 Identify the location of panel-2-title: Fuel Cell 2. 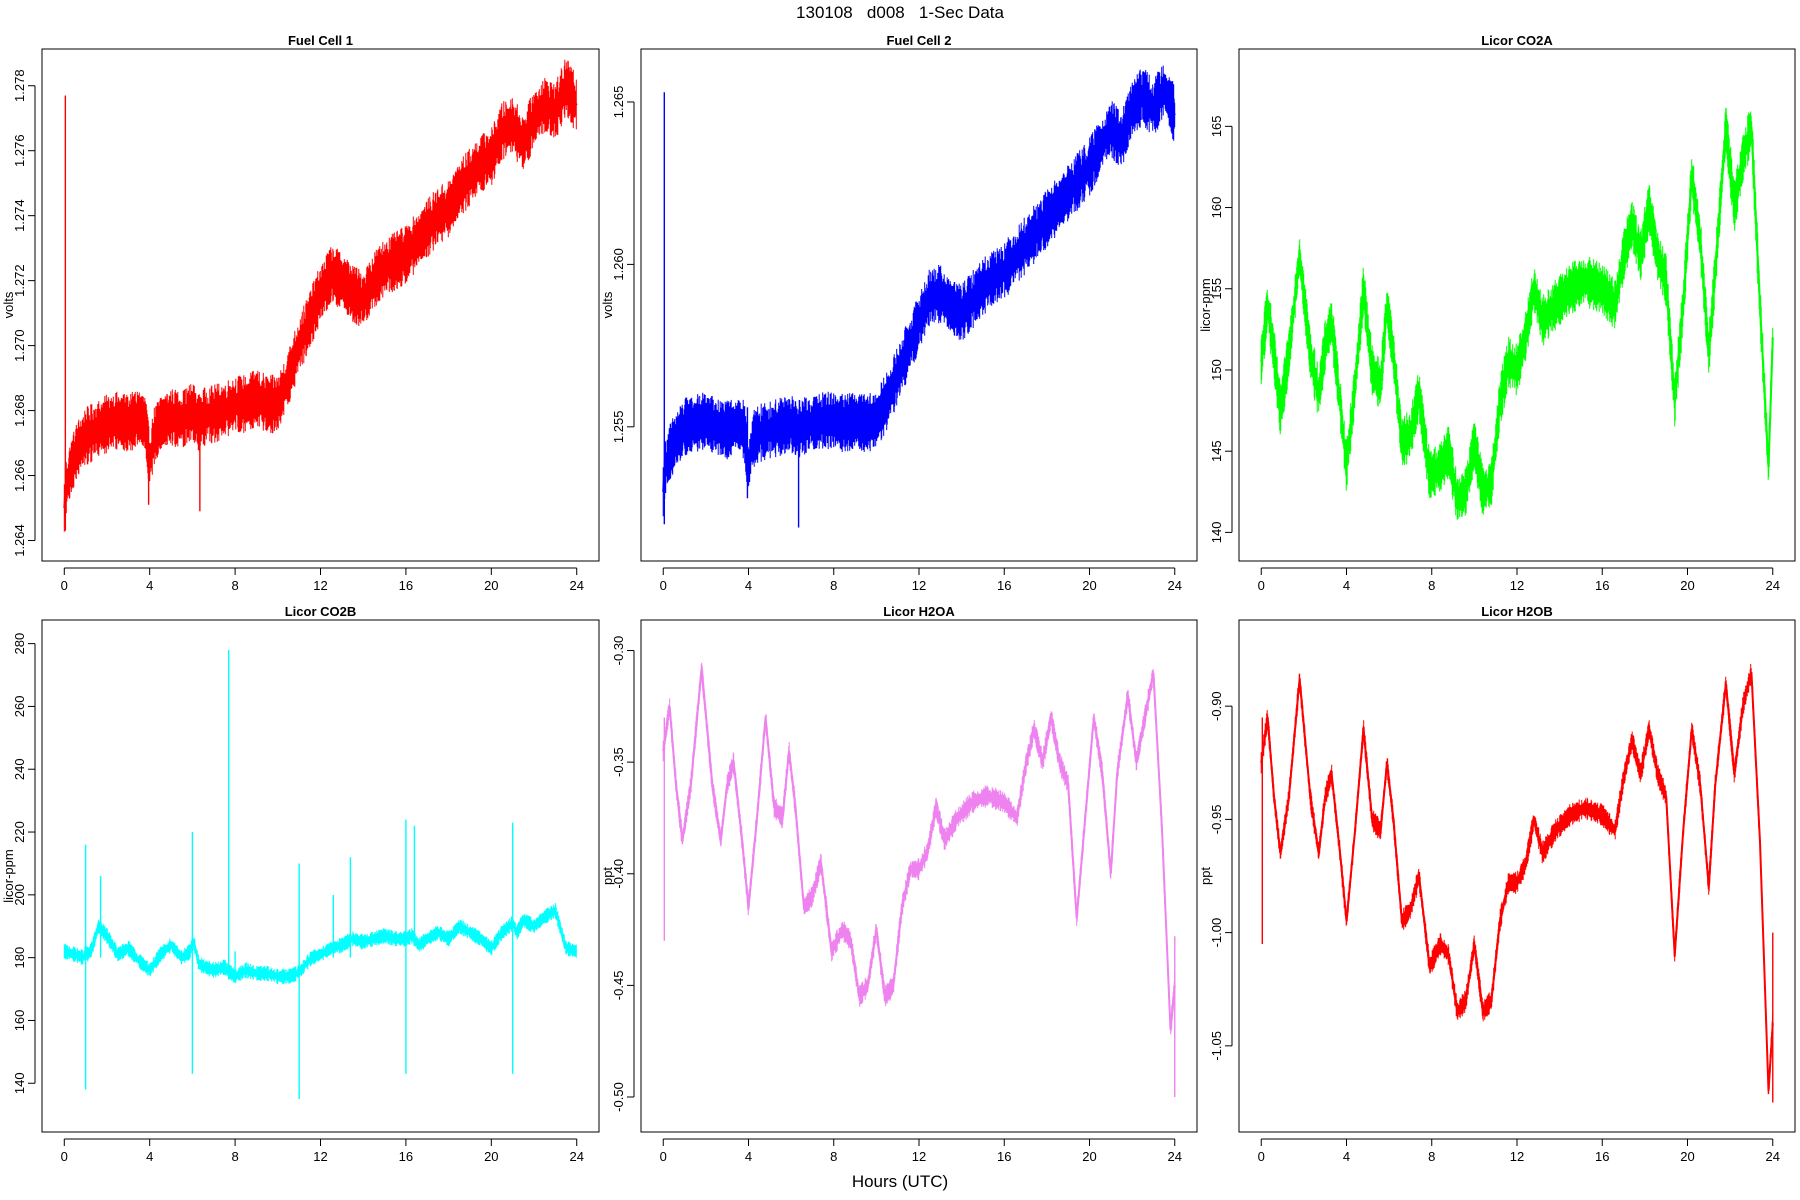
(918, 40).